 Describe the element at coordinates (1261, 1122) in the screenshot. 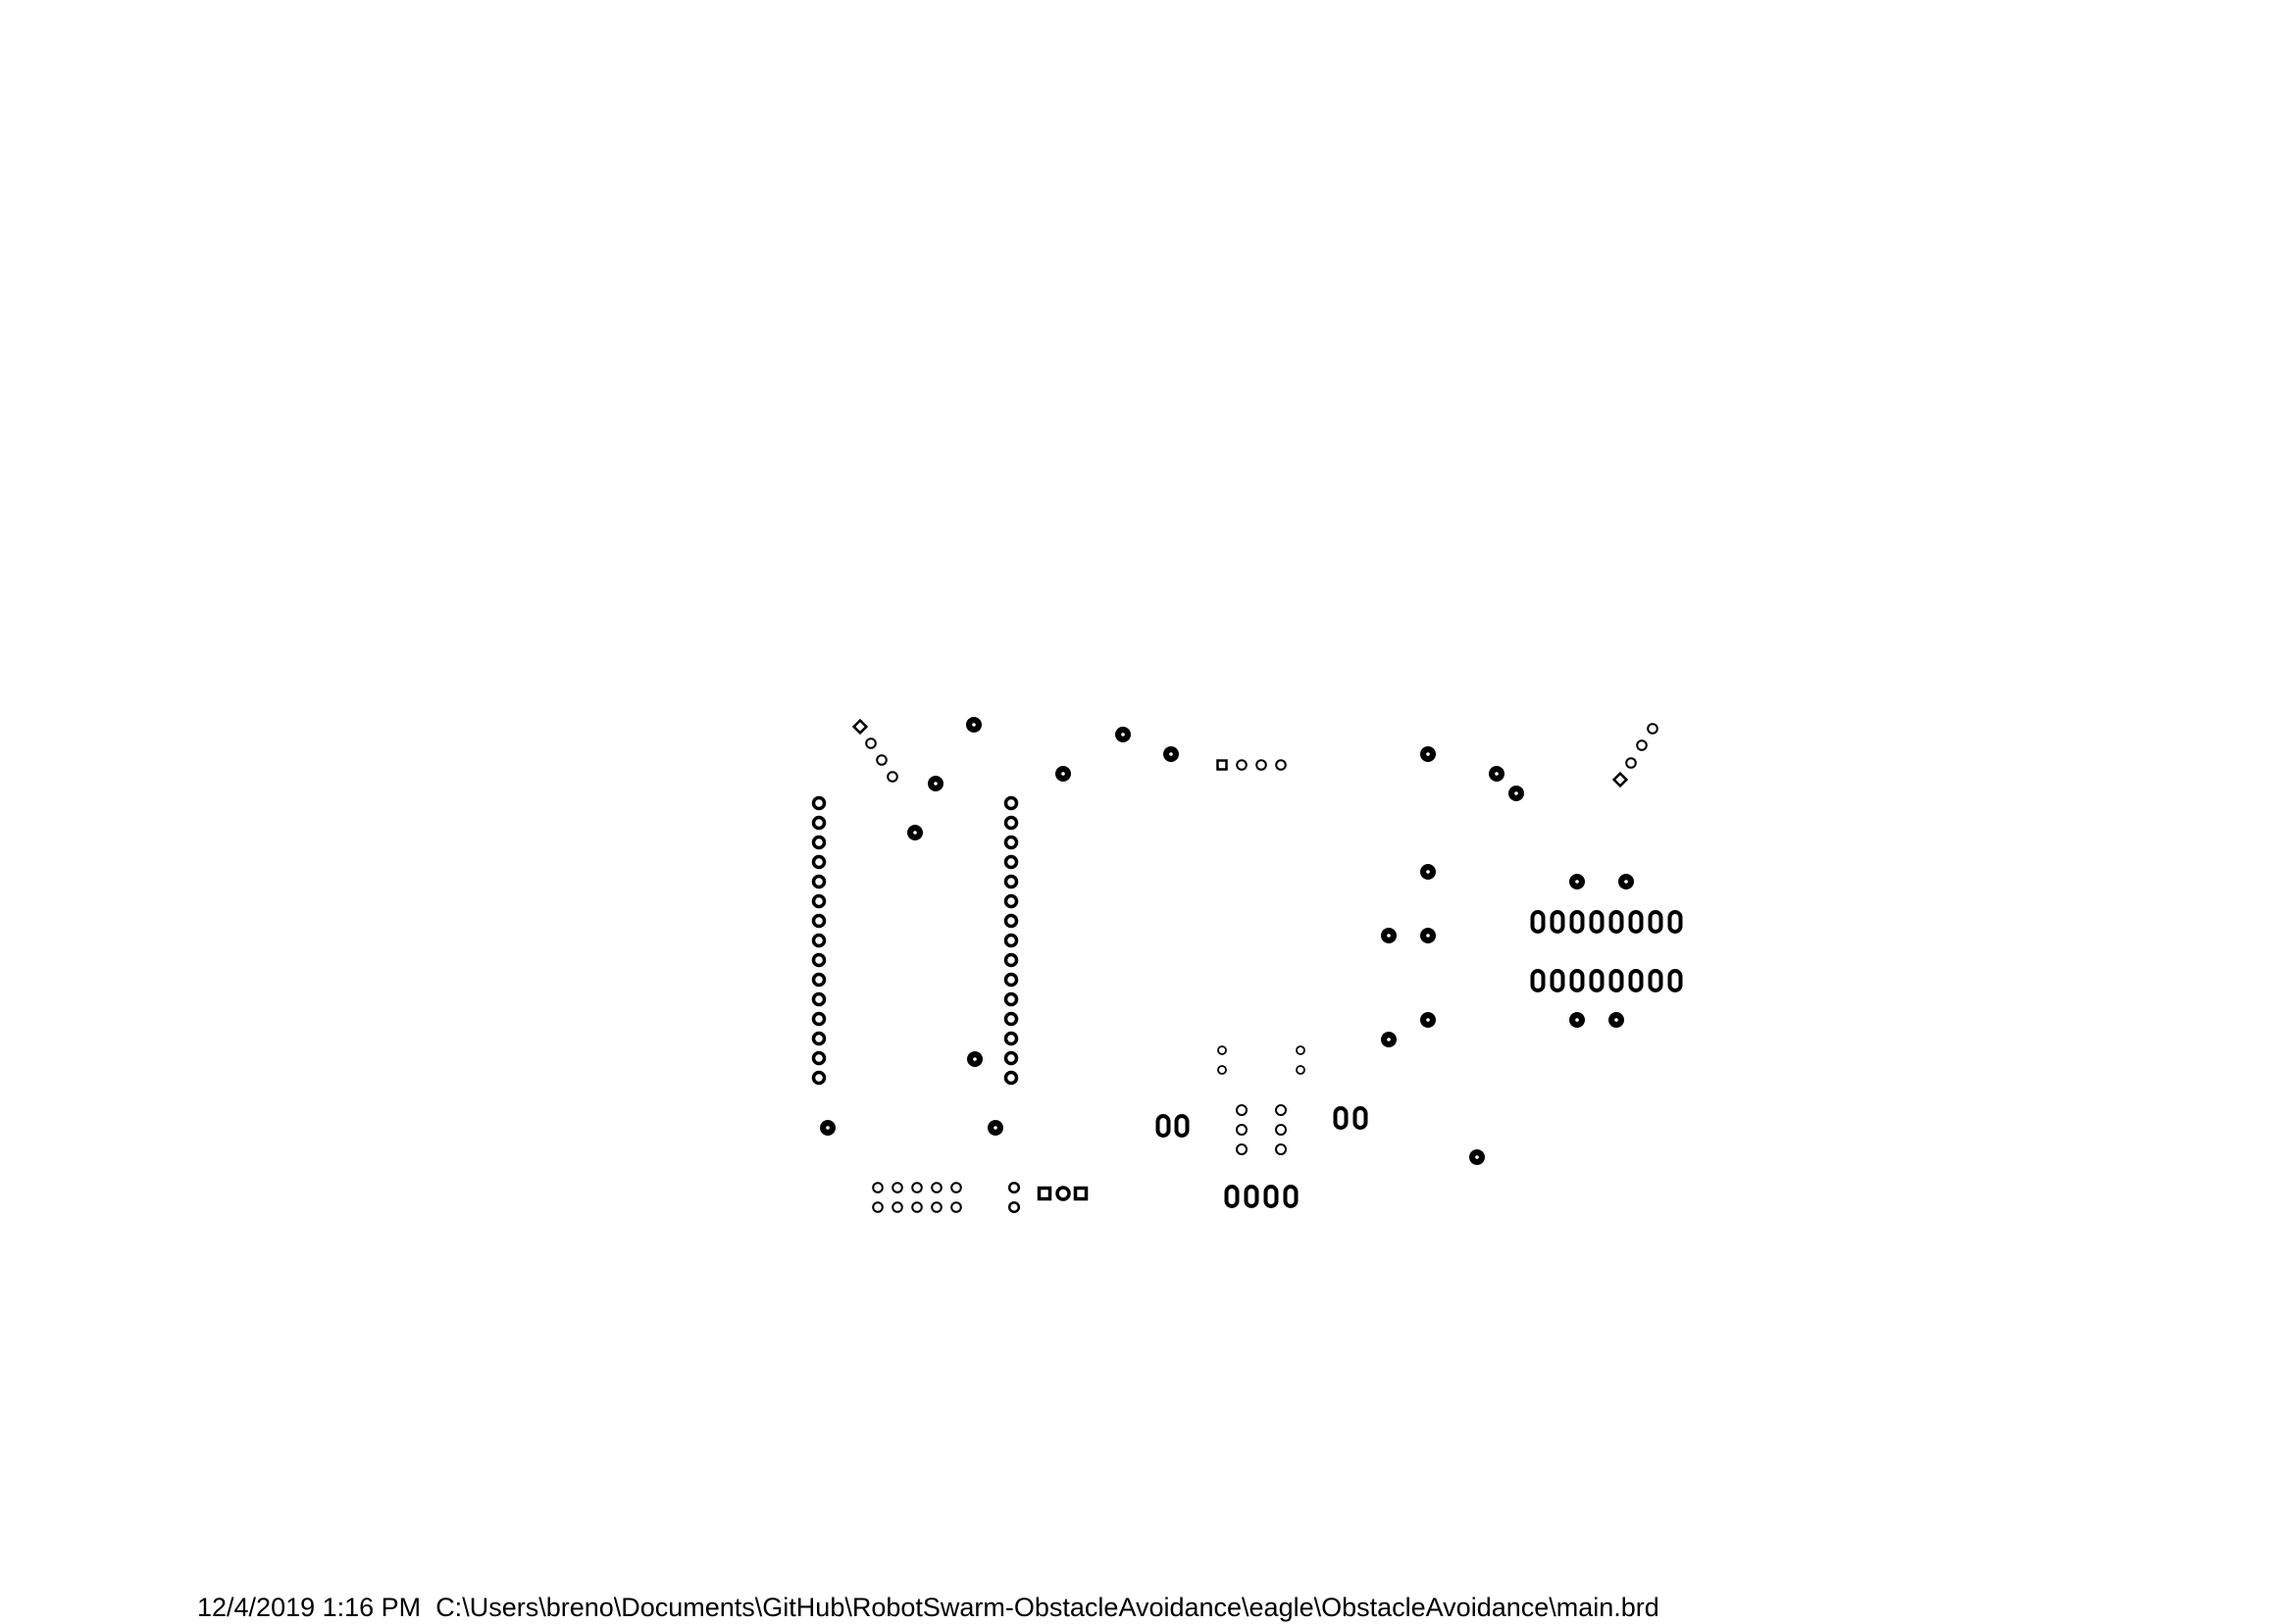

I see `oval-pad-pairs` at that location.